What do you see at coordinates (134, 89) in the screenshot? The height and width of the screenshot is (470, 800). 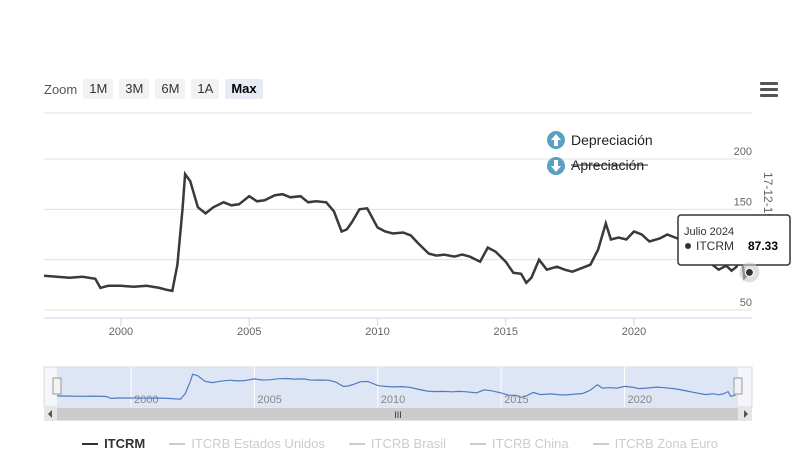 I see `zoom-3m-button: 3M` at bounding box center [134, 89].